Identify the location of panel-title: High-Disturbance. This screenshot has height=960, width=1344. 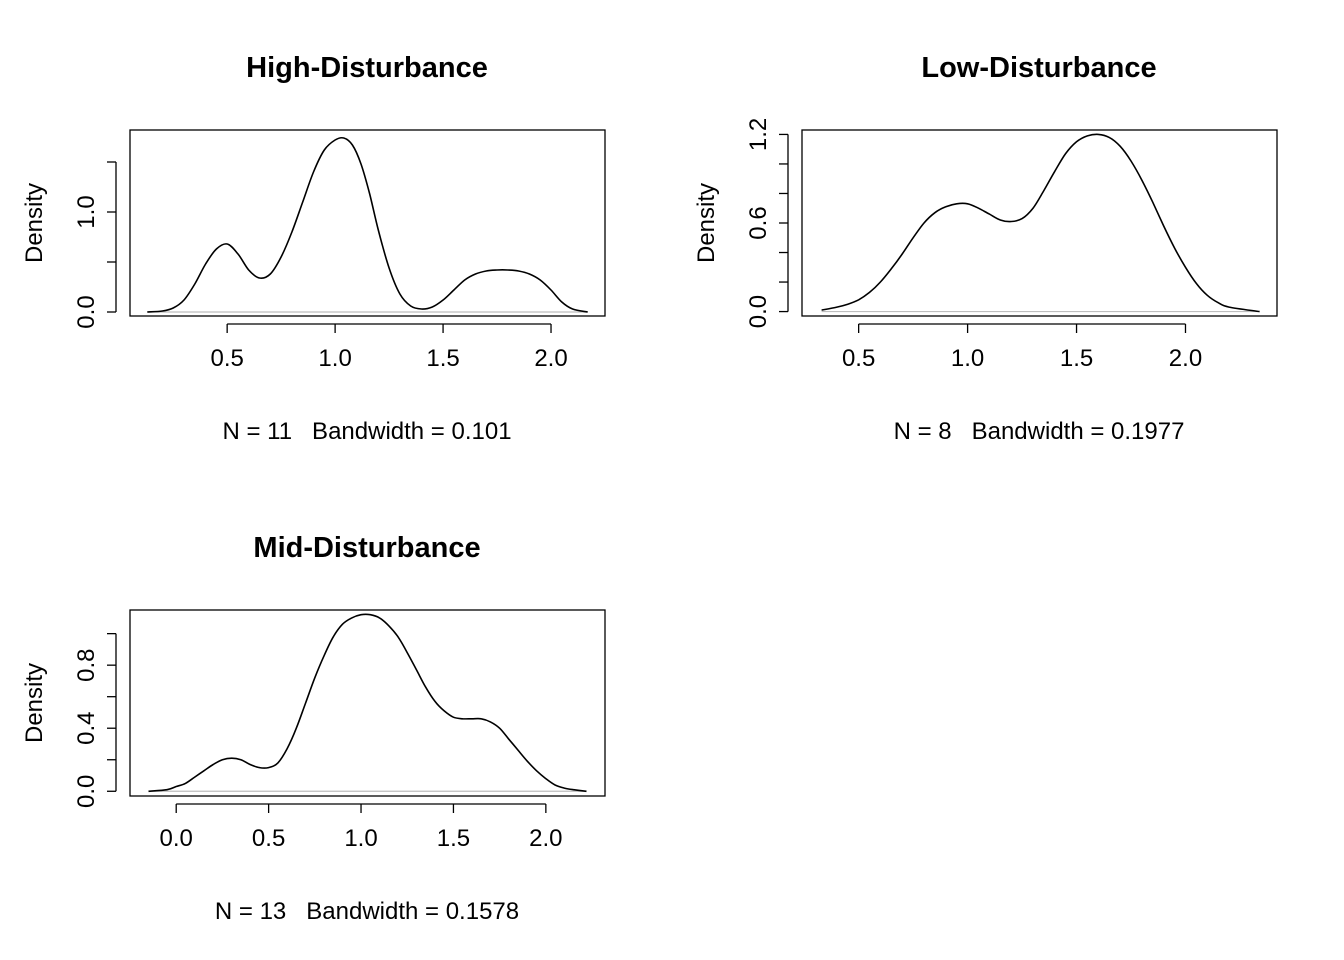
(367, 68).